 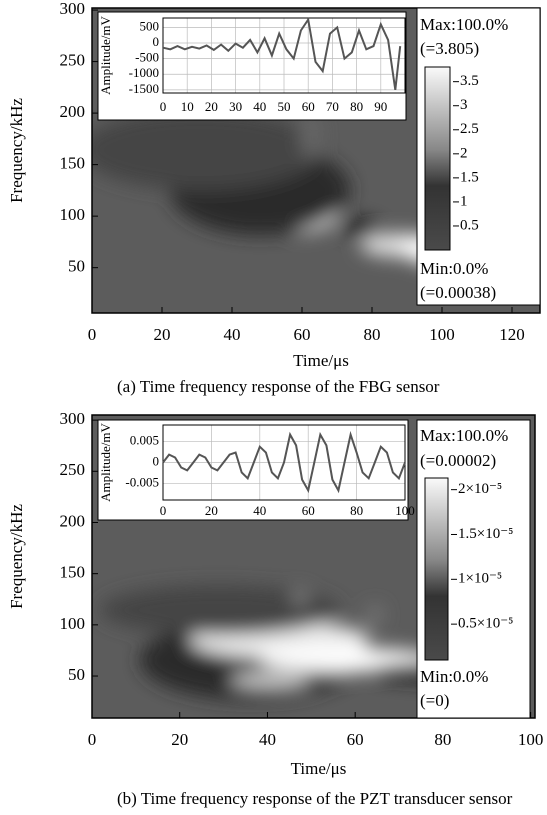 What do you see at coordinates (458, 292) in the screenshot?
I see `colorbar-min-value-label: (=0.00038)` at bounding box center [458, 292].